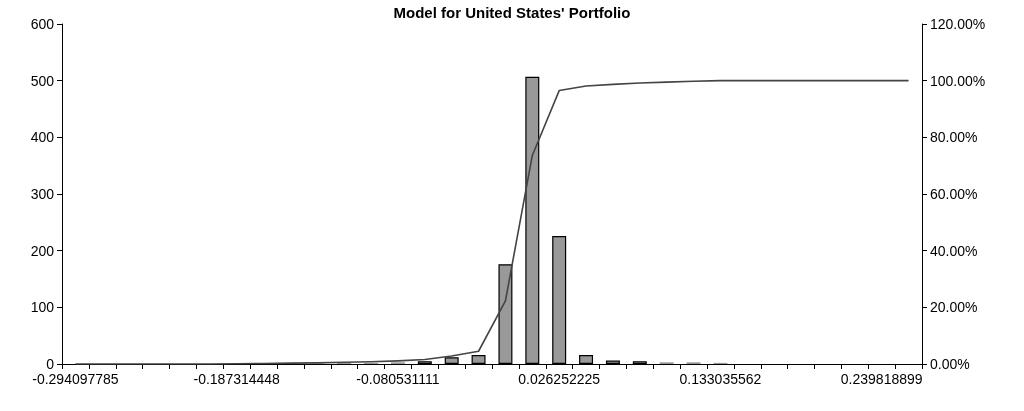  Describe the element at coordinates (237, 379) in the screenshot. I see `x-tick-label: -0.187314448` at that location.